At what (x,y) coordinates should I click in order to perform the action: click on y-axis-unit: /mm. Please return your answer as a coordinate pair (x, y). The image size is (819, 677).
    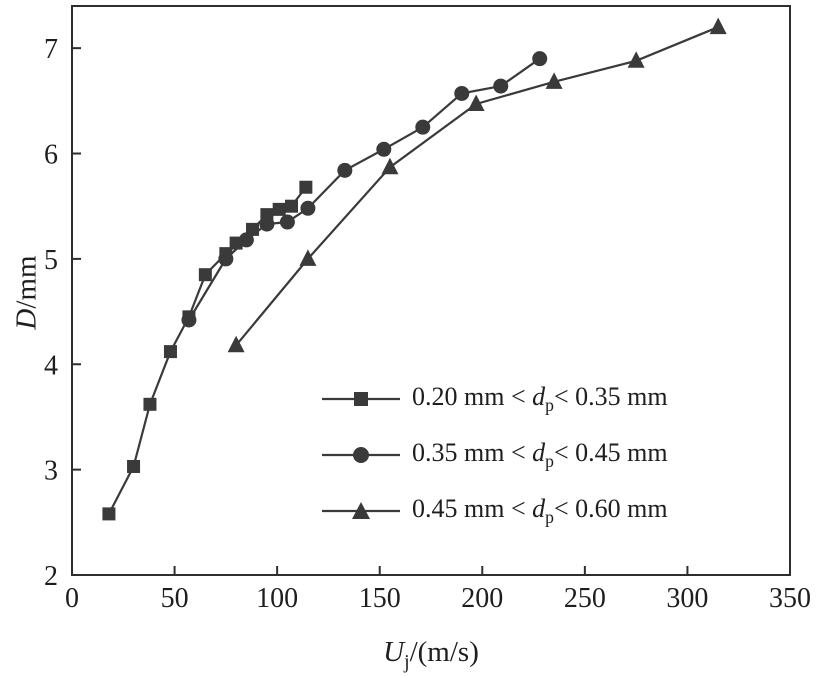
    Looking at the image, I should click on (26, 282).